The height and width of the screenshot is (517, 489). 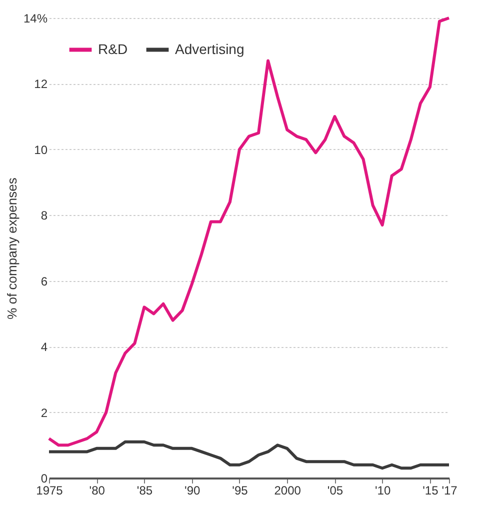 What do you see at coordinates (44, 215) in the screenshot?
I see `y-tick-label: 8` at bounding box center [44, 215].